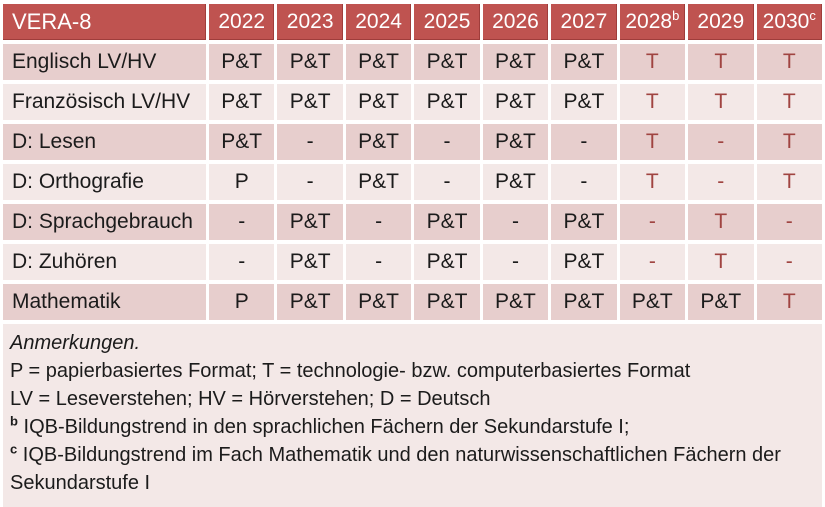 Image resolution: width=825 pixels, height=507 pixels. Describe the element at coordinates (242, 22) in the screenshot. I see `year-header-cell-2022: 2022` at that location.